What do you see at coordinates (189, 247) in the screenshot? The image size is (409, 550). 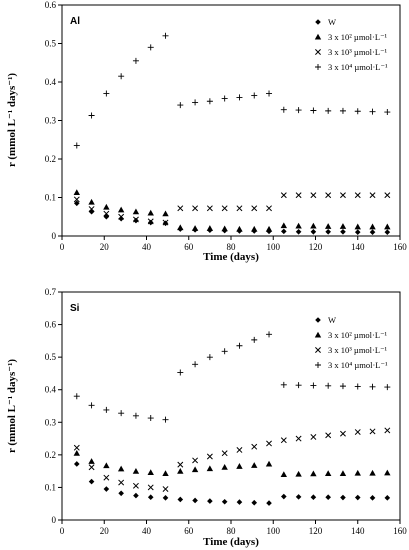 I see `x-tick-label: 60` at bounding box center [189, 247].